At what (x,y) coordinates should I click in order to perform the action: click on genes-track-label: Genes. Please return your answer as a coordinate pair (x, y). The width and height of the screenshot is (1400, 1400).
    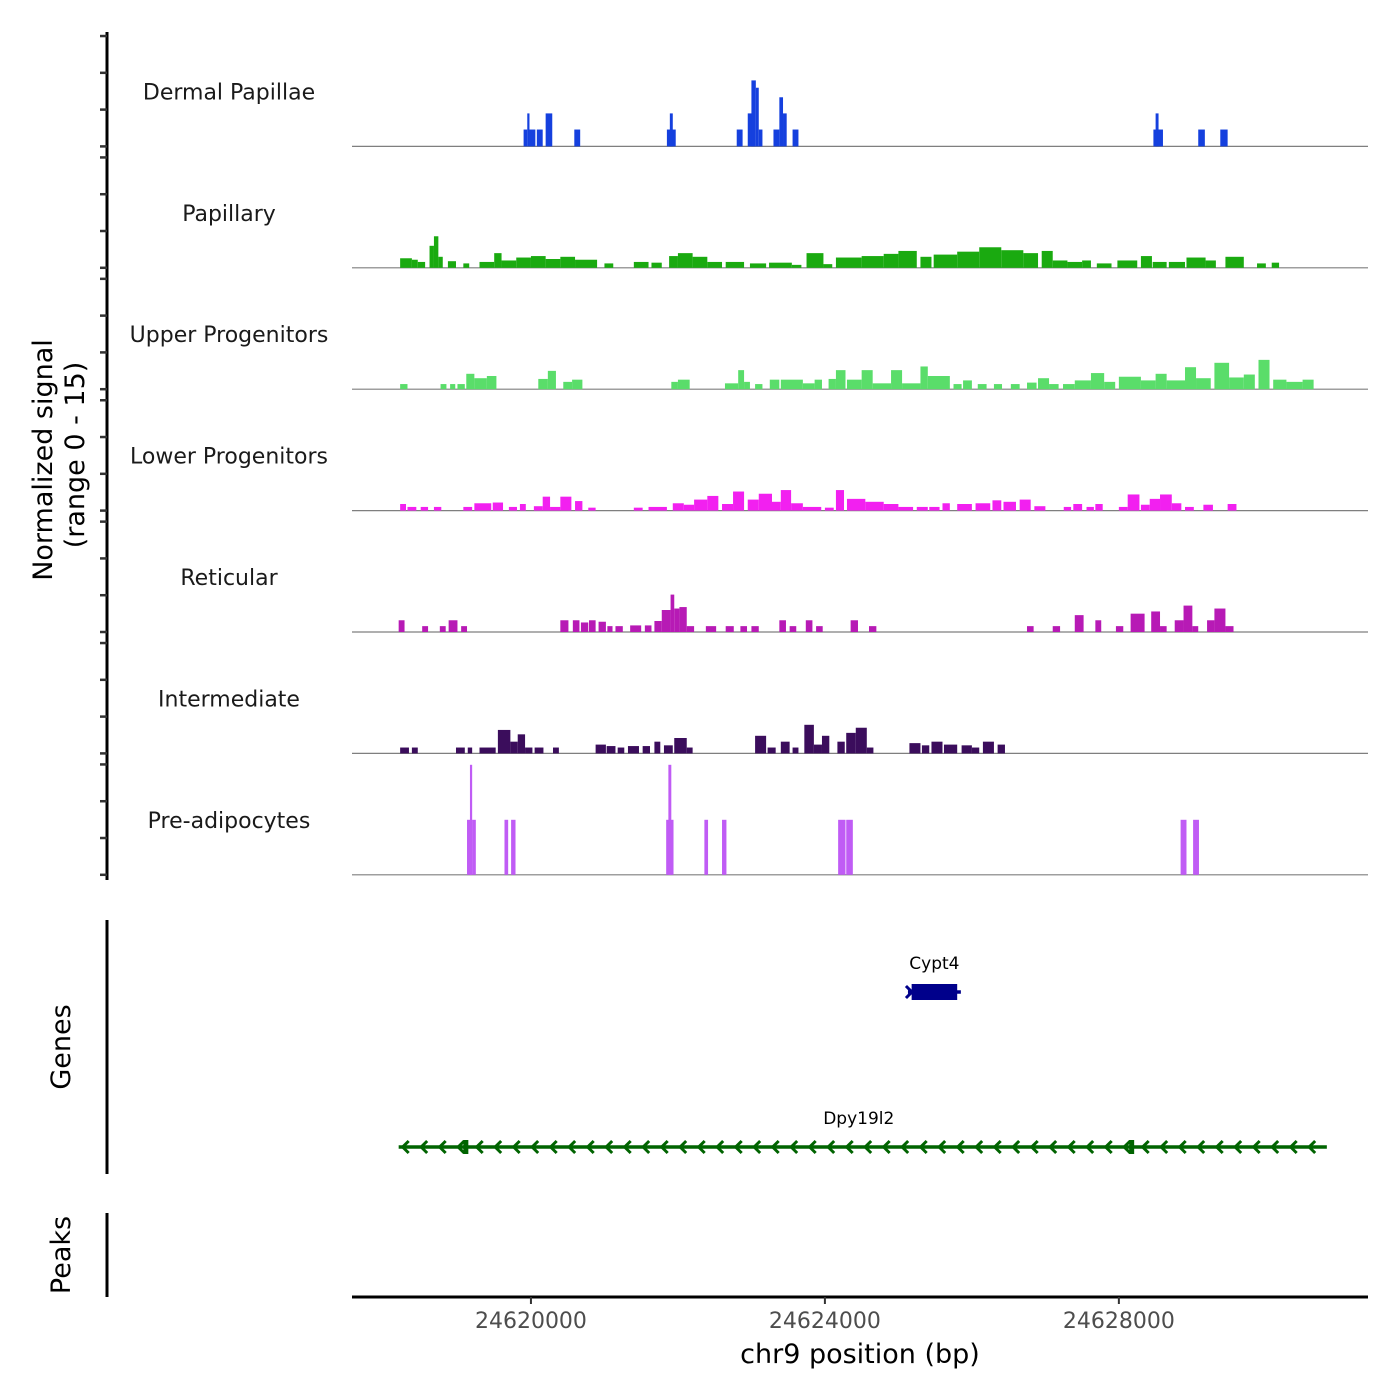
    Looking at the image, I should click on (61, 1046).